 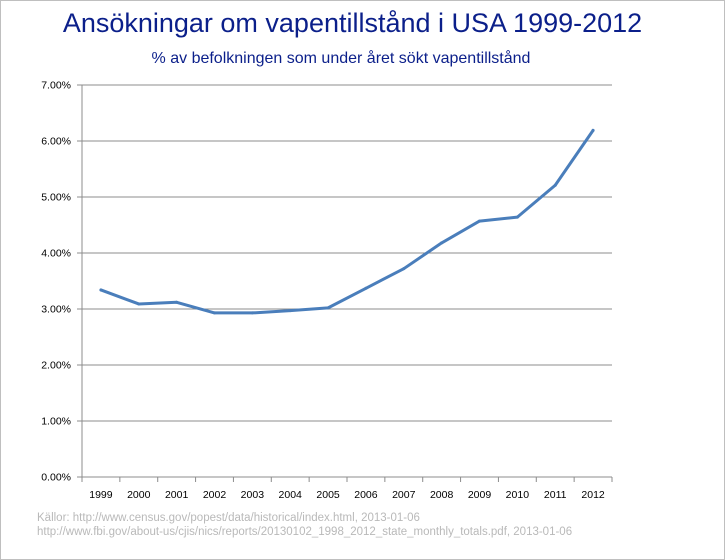 I want to click on y-tick-label: 2.00%, so click(x=56, y=366).